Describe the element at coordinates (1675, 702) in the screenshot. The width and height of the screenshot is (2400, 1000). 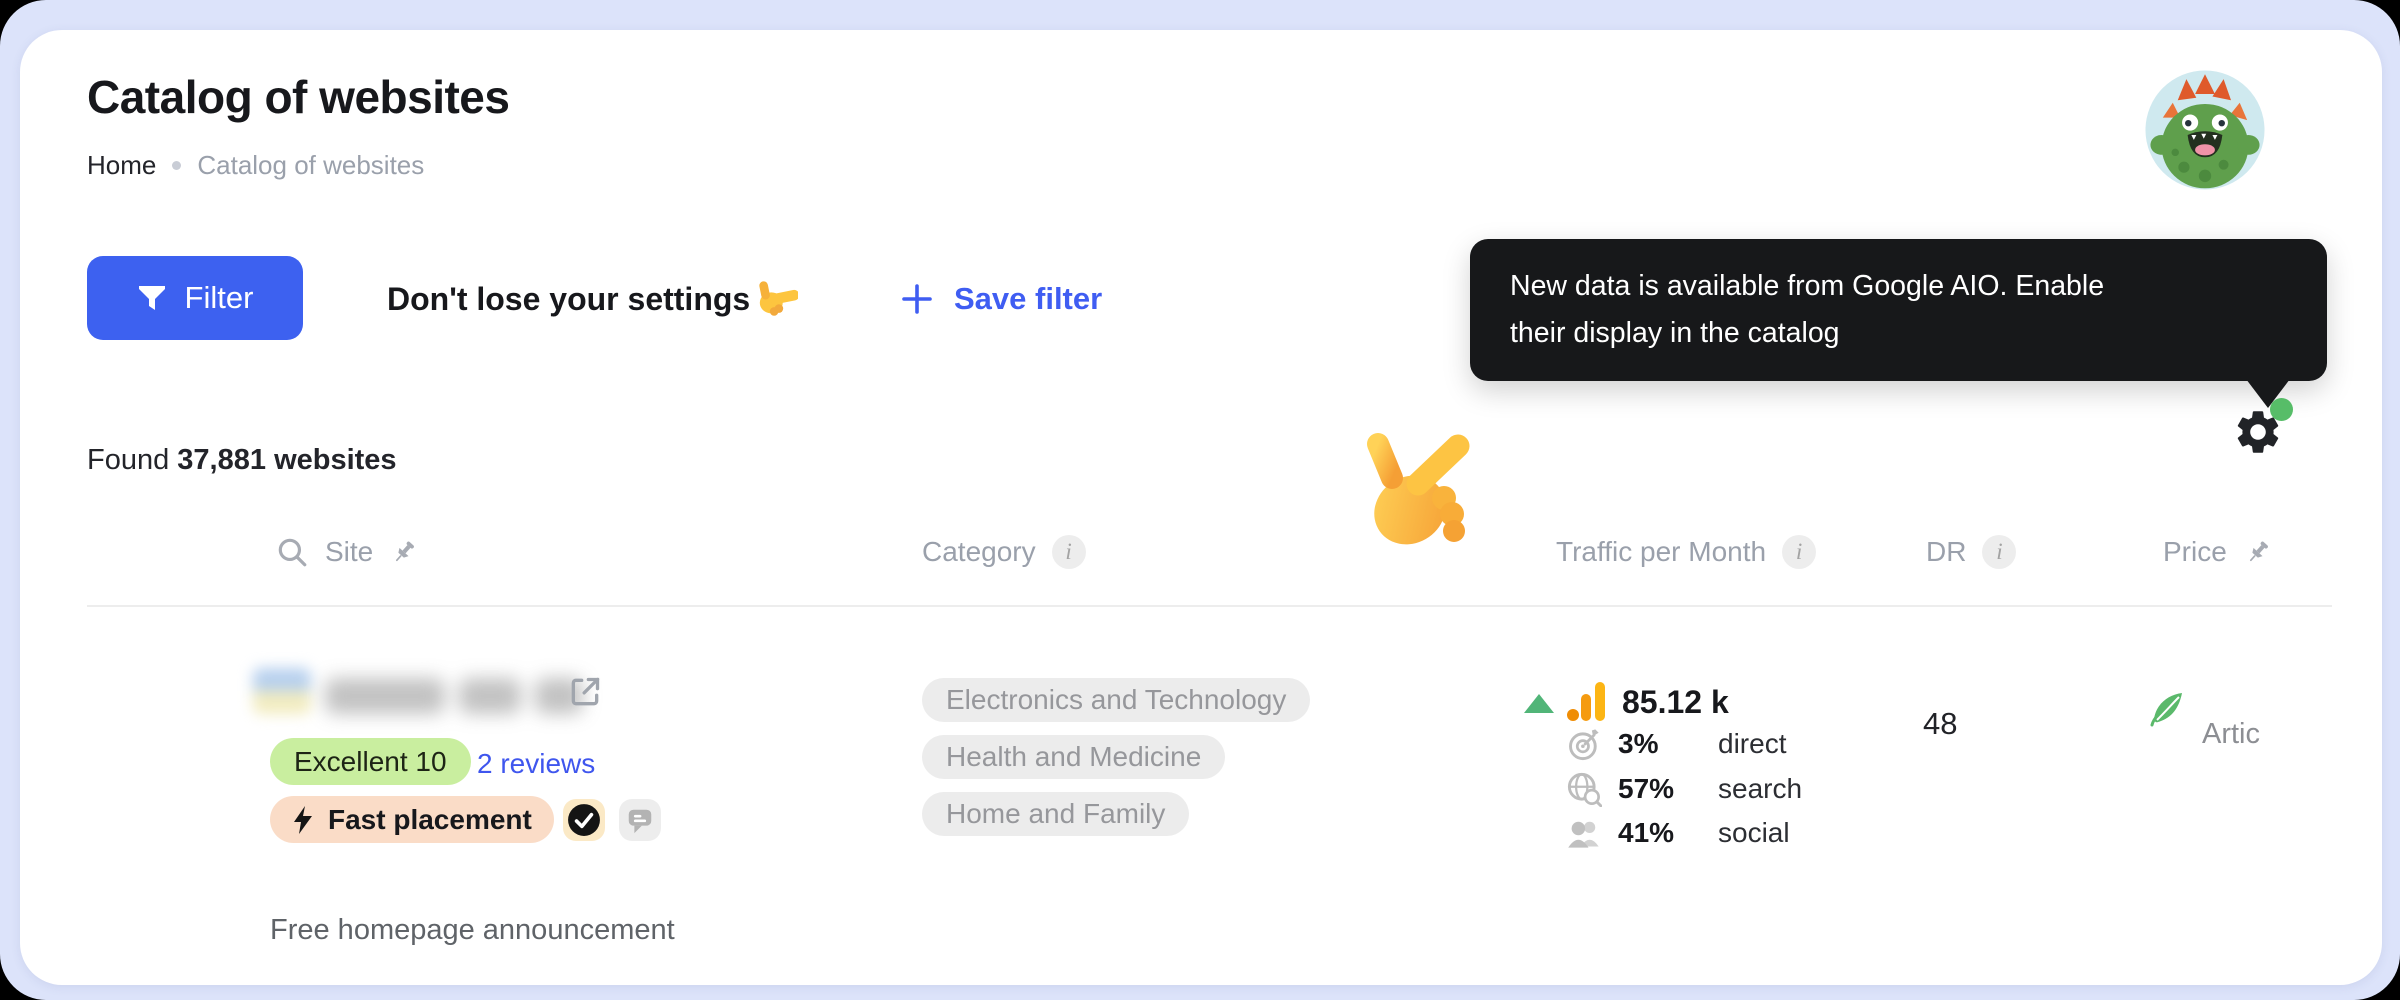
I see `traffic-total: 85.12 k` at that location.